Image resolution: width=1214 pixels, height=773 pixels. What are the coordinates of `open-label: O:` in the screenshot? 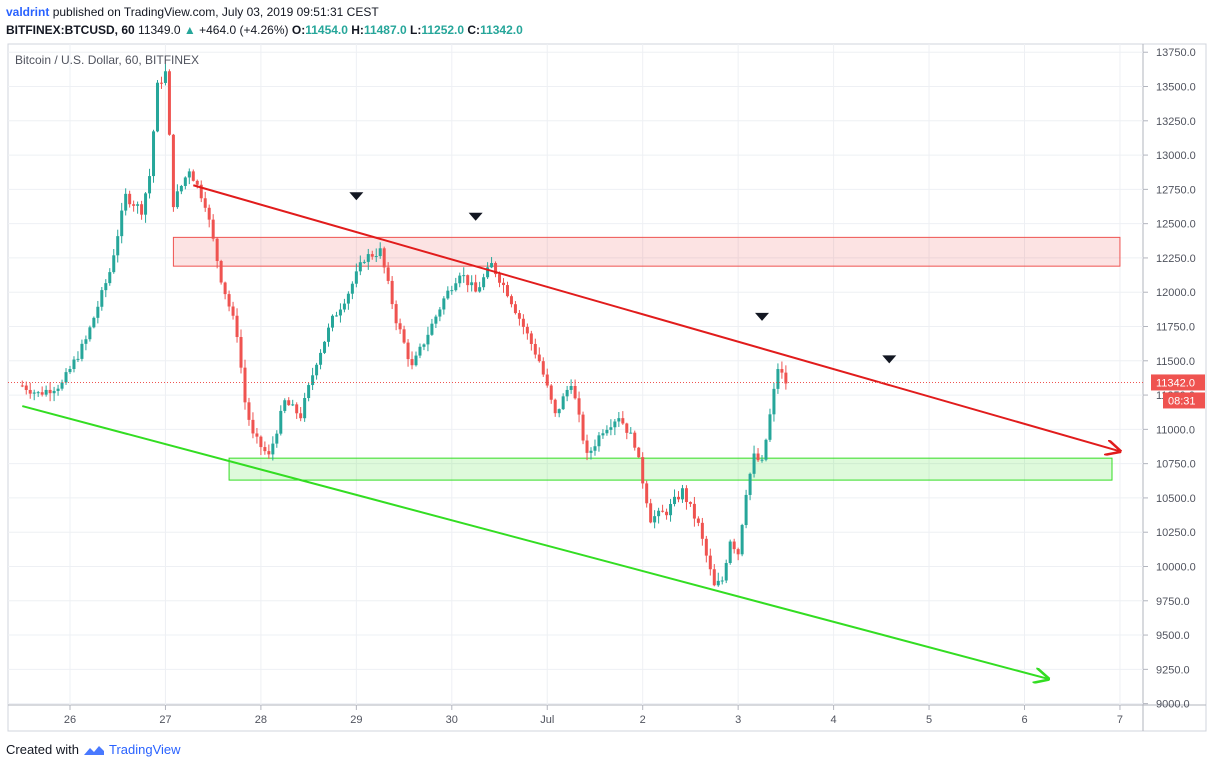 It's located at (298, 30).